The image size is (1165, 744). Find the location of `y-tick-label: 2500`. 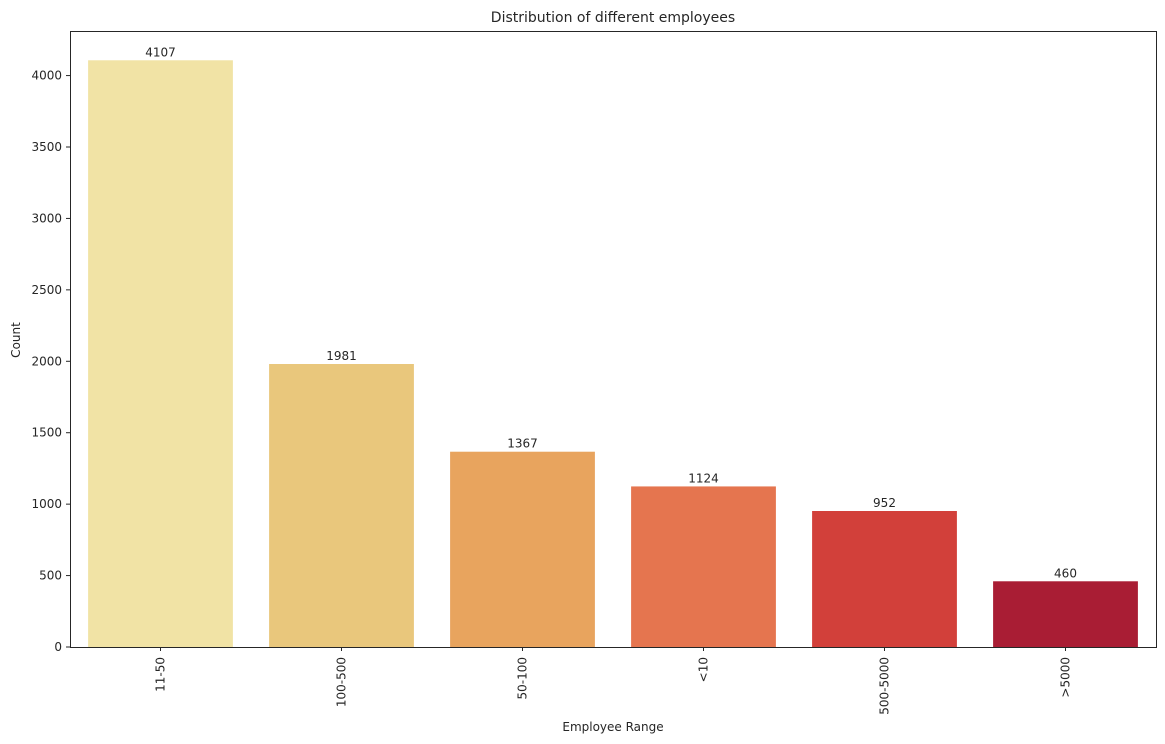

y-tick-label: 2500 is located at coordinates (46, 290).